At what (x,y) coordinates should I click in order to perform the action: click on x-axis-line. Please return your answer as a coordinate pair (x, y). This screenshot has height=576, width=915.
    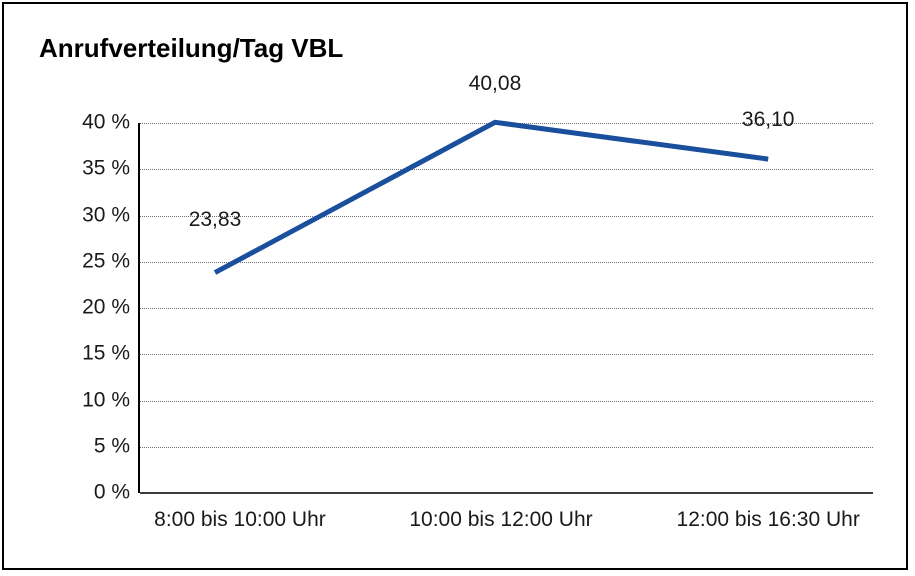
    Looking at the image, I should click on (506, 493).